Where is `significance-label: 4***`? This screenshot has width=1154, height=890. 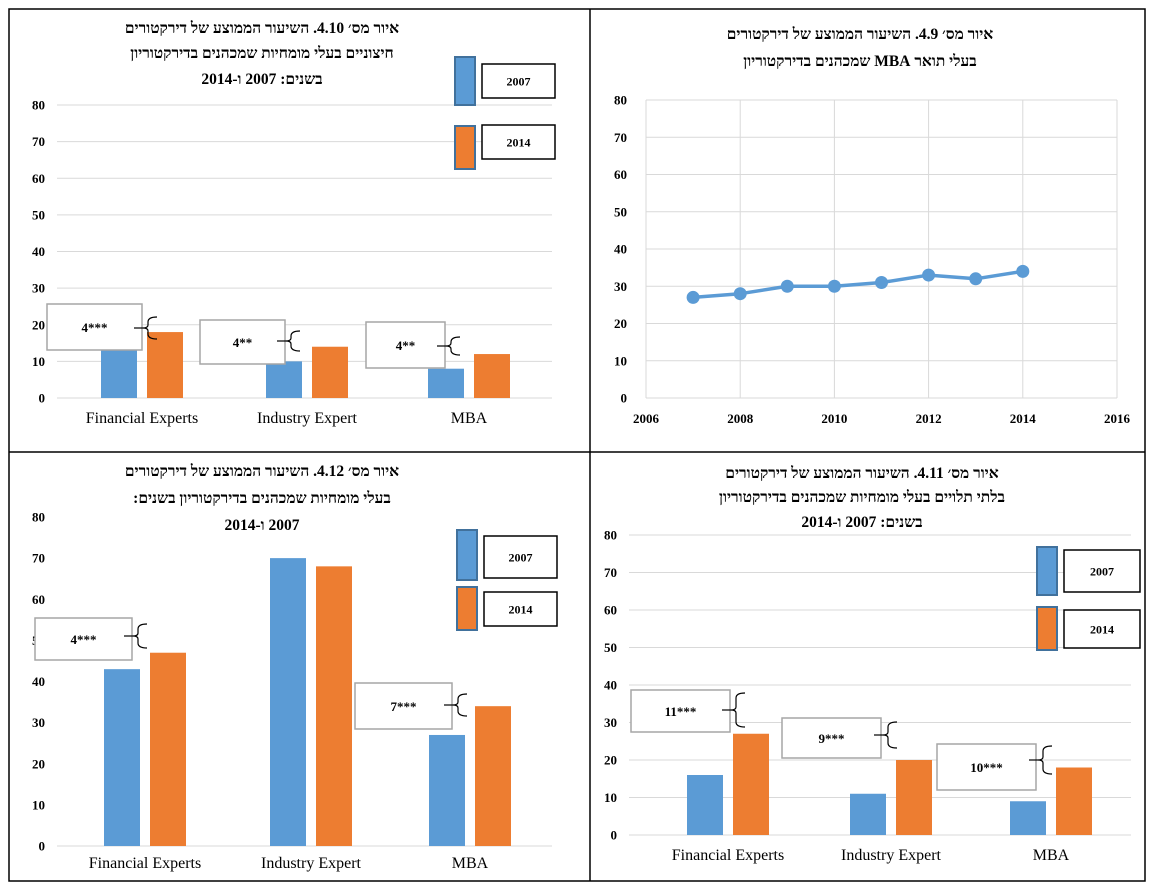 significance-label: 4*** is located at coordinates (95, 327).